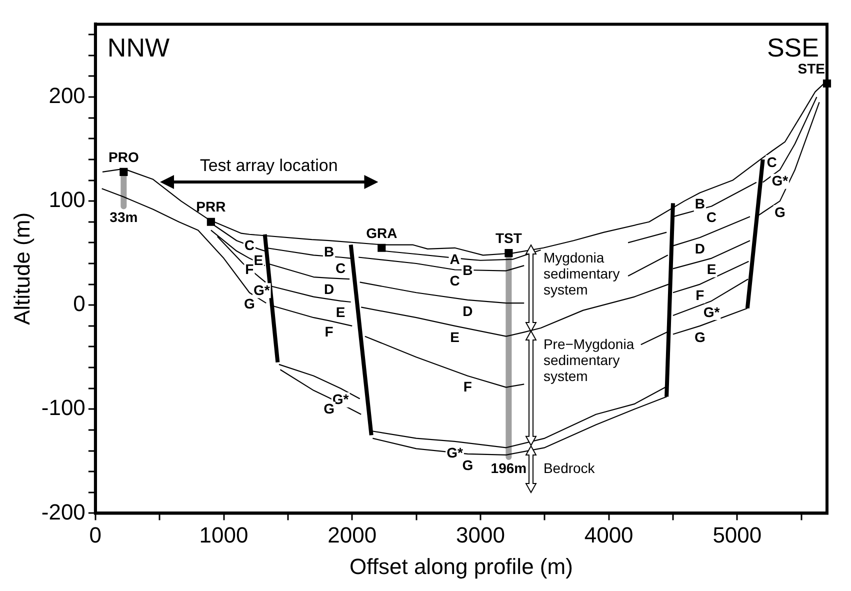 This screenshot has width=851, height=591. What do you see at coordinates (461, 566) in the screenshot?
I see `x-axis-title: Offset along profile (m)` at bounding box center [461, 566].